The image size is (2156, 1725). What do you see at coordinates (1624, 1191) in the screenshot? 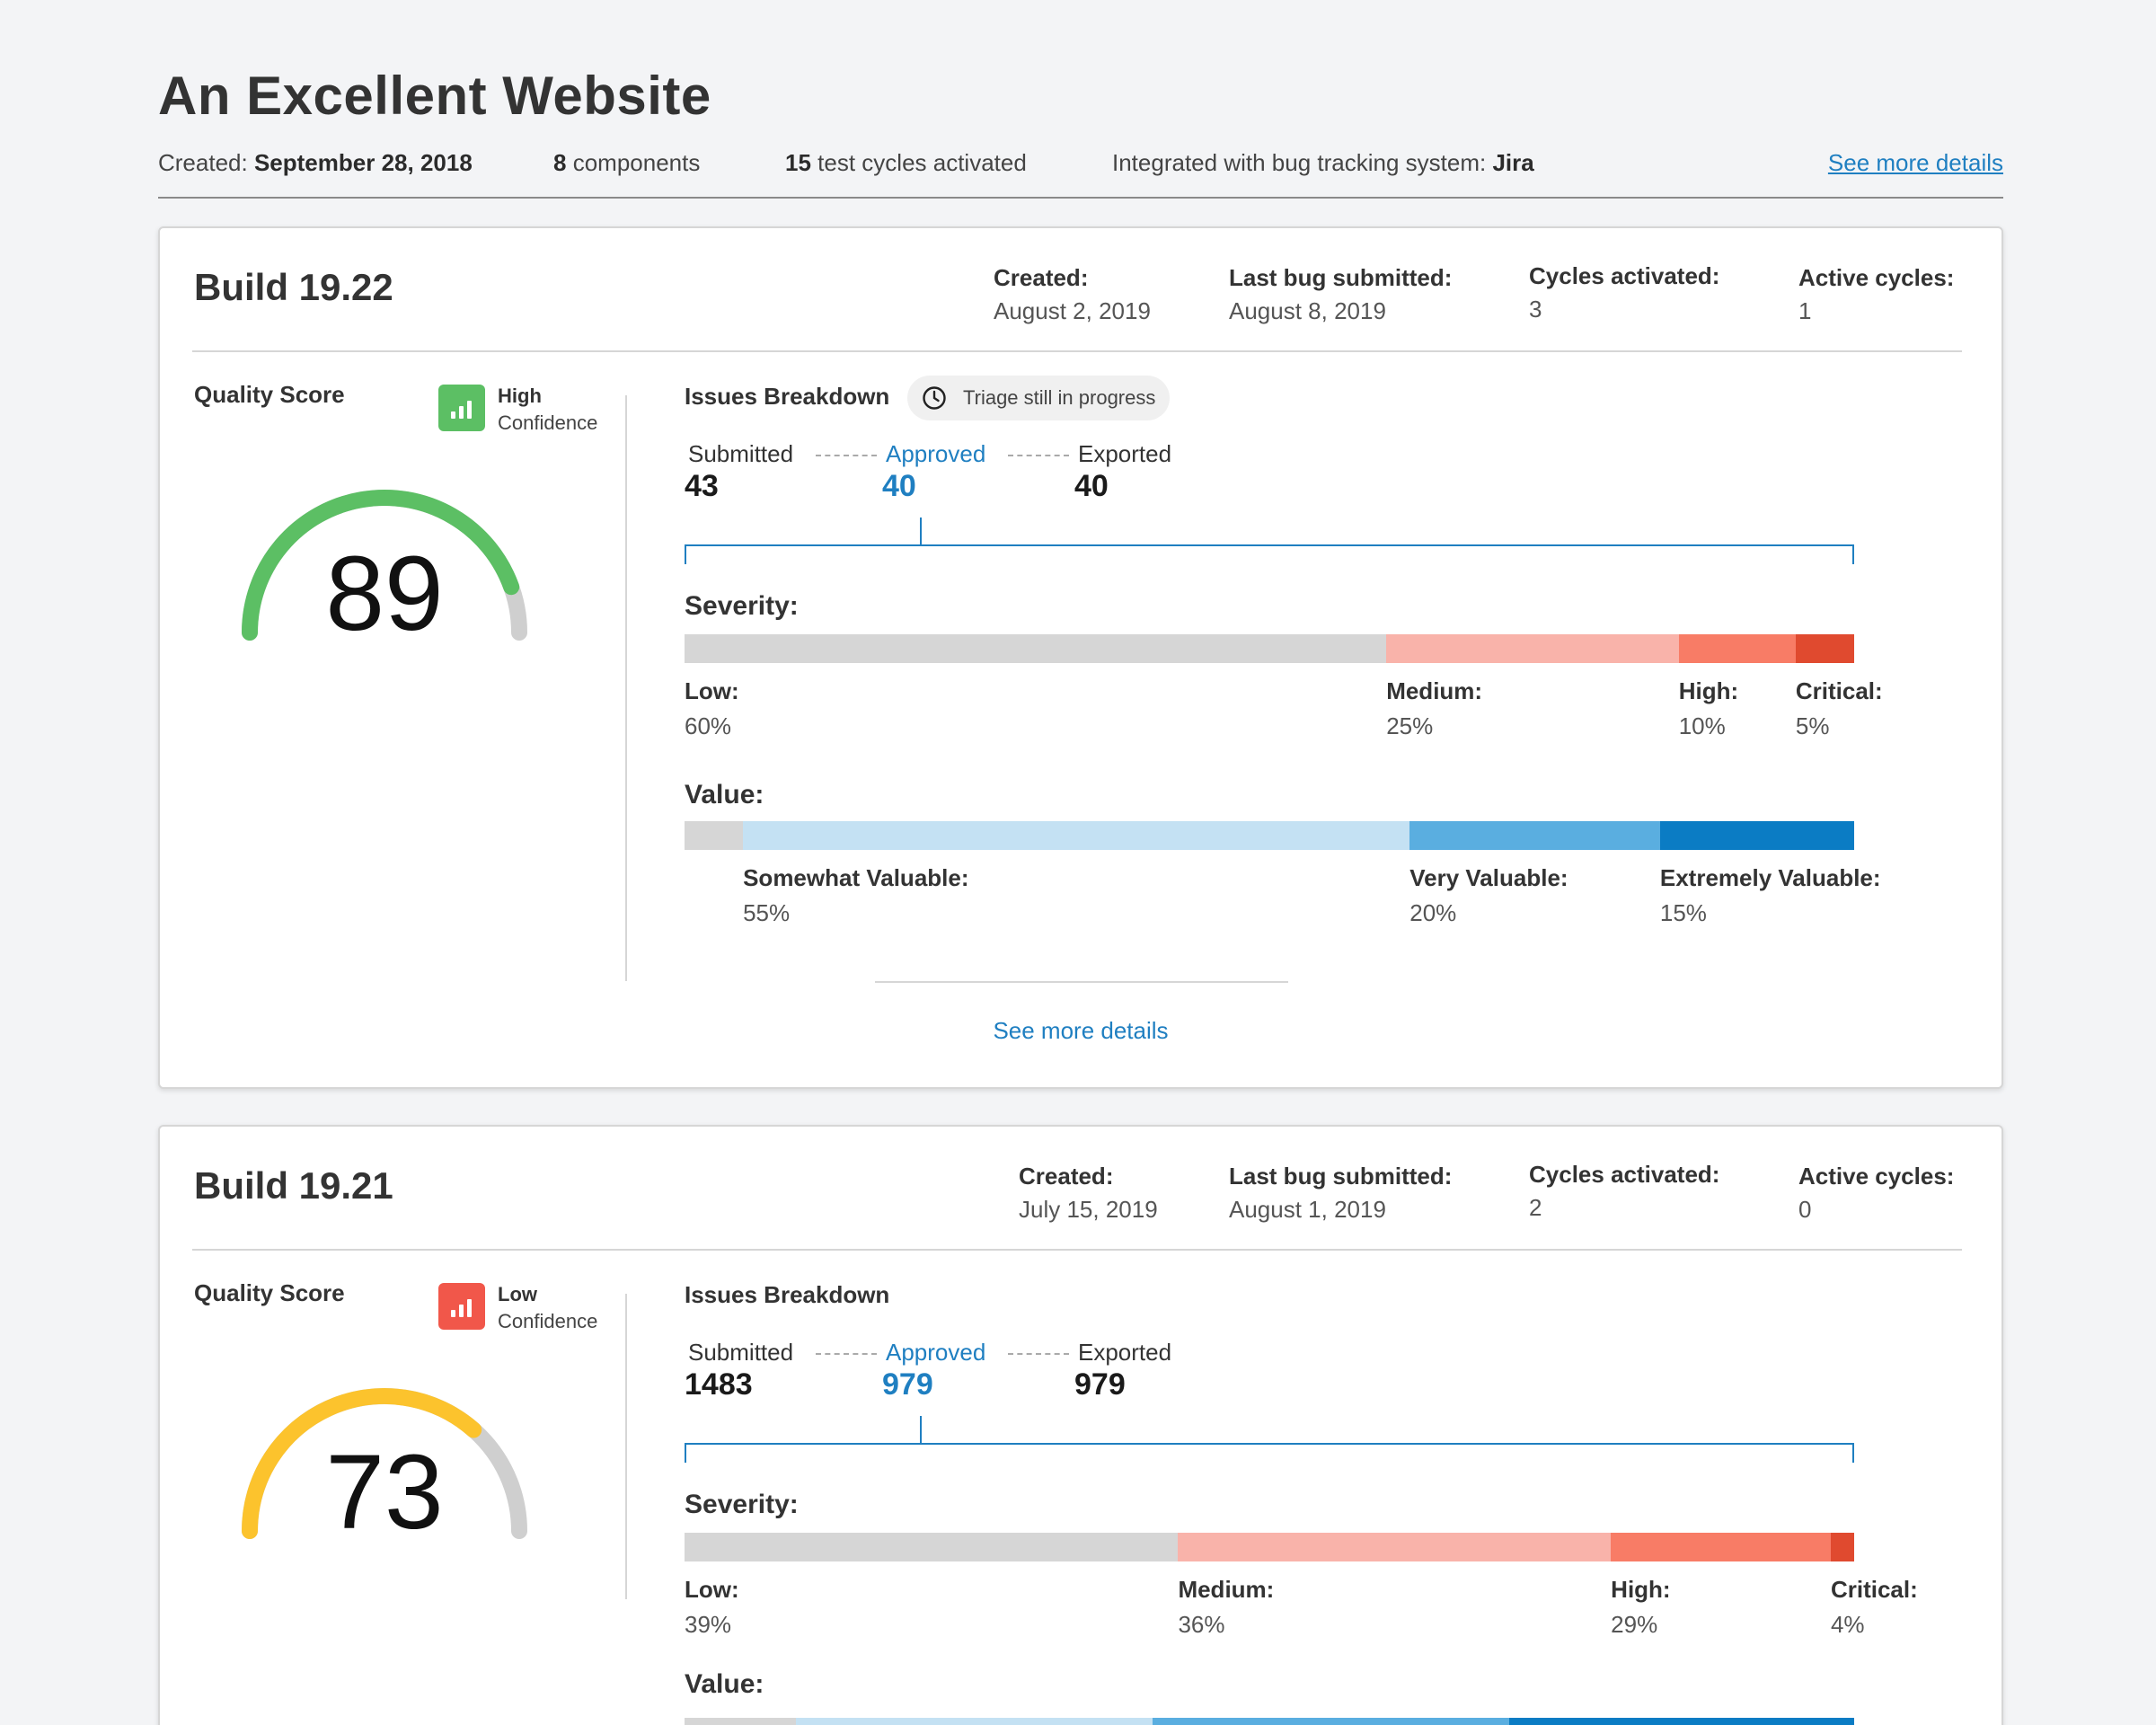
I see `build-cycles-activated: Cycles activated: 2` at bounding box center [1624, 1191].